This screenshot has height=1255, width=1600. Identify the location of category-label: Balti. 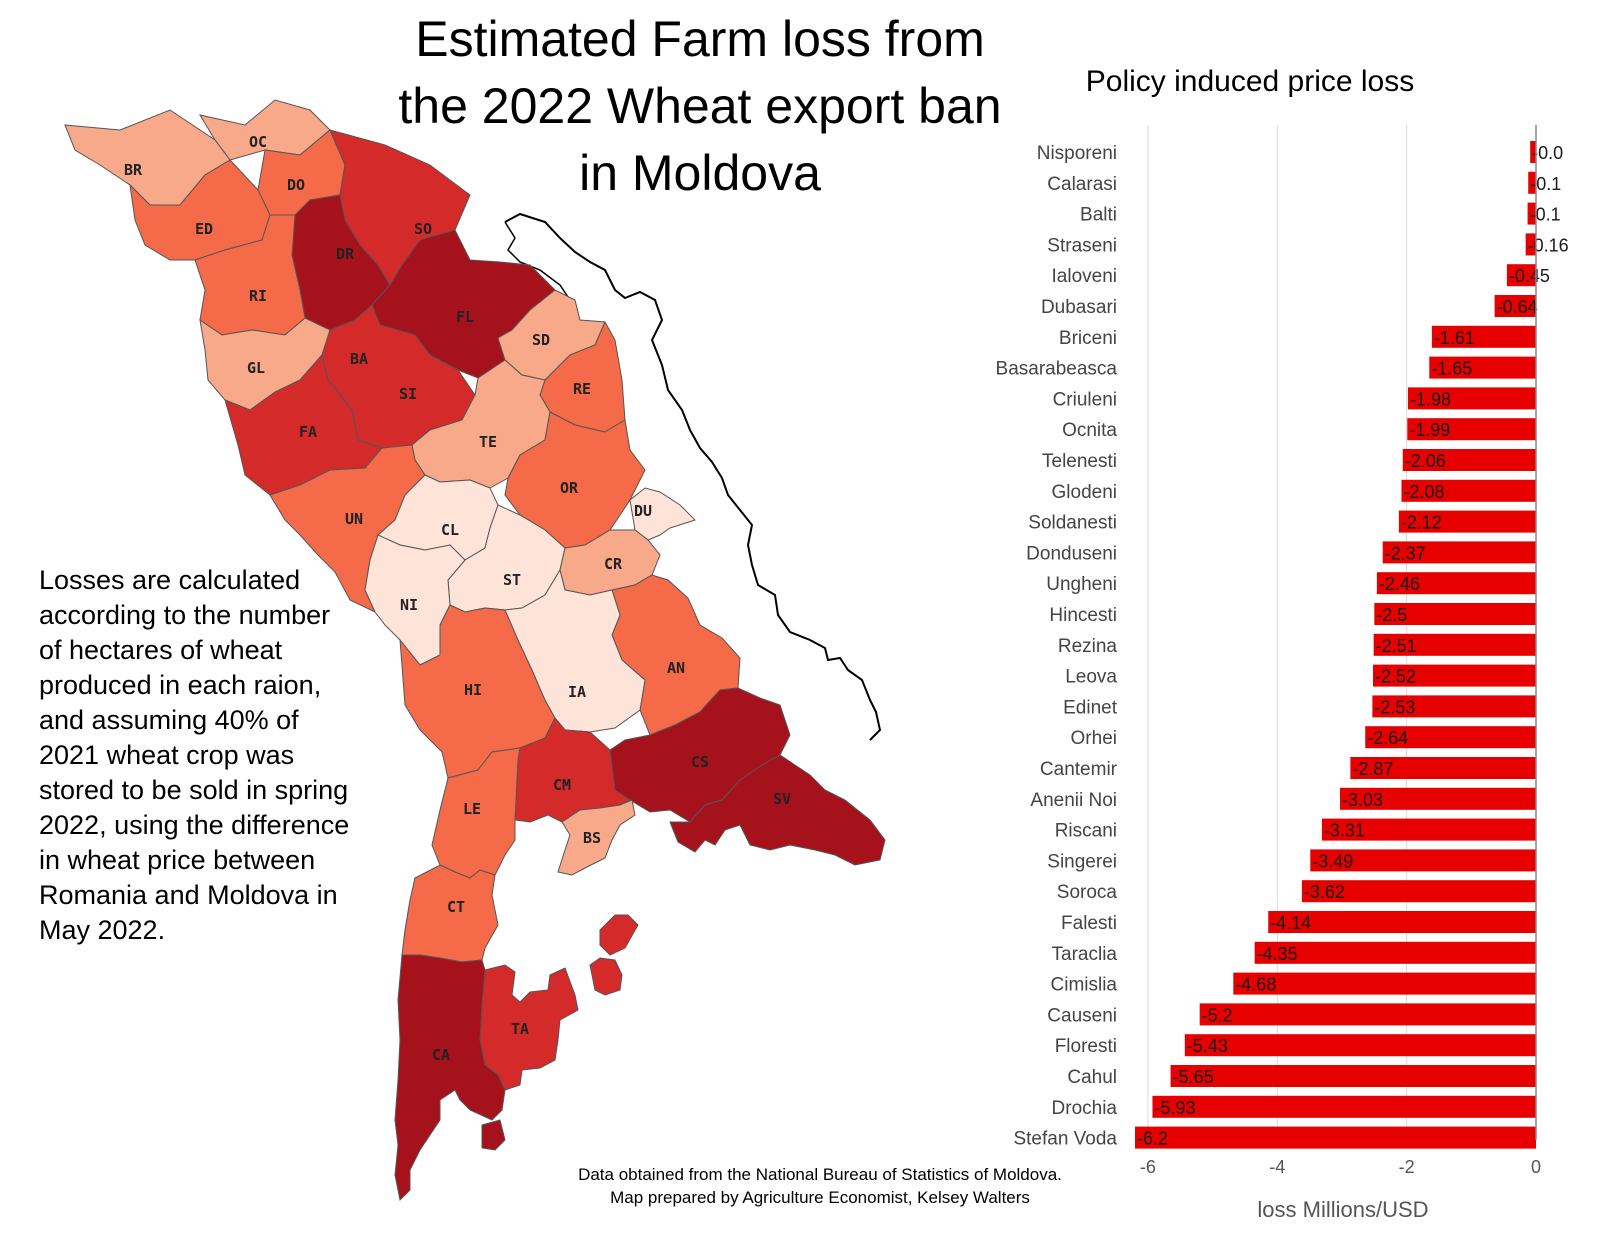
(1098, 215).